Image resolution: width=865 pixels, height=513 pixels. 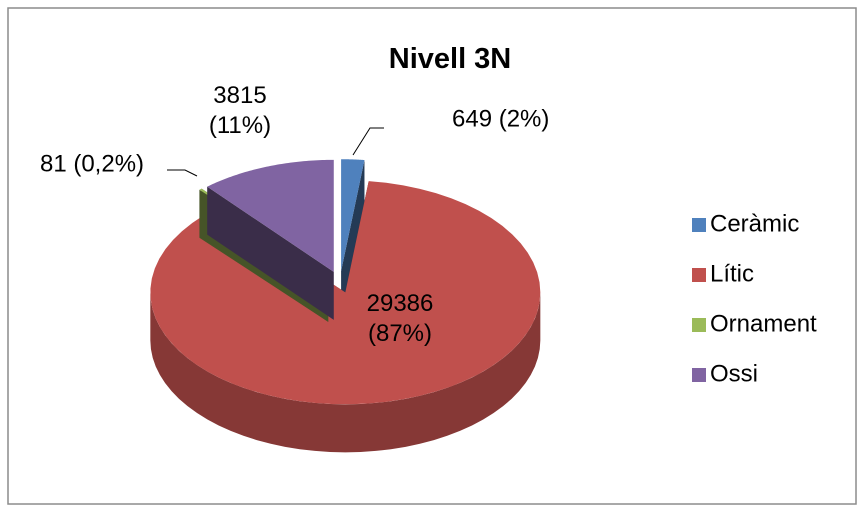 What do you see at coordinates (734, 373) in the screenshot?
I see `legend-label: Ossi` at bounding box center [734, 373].